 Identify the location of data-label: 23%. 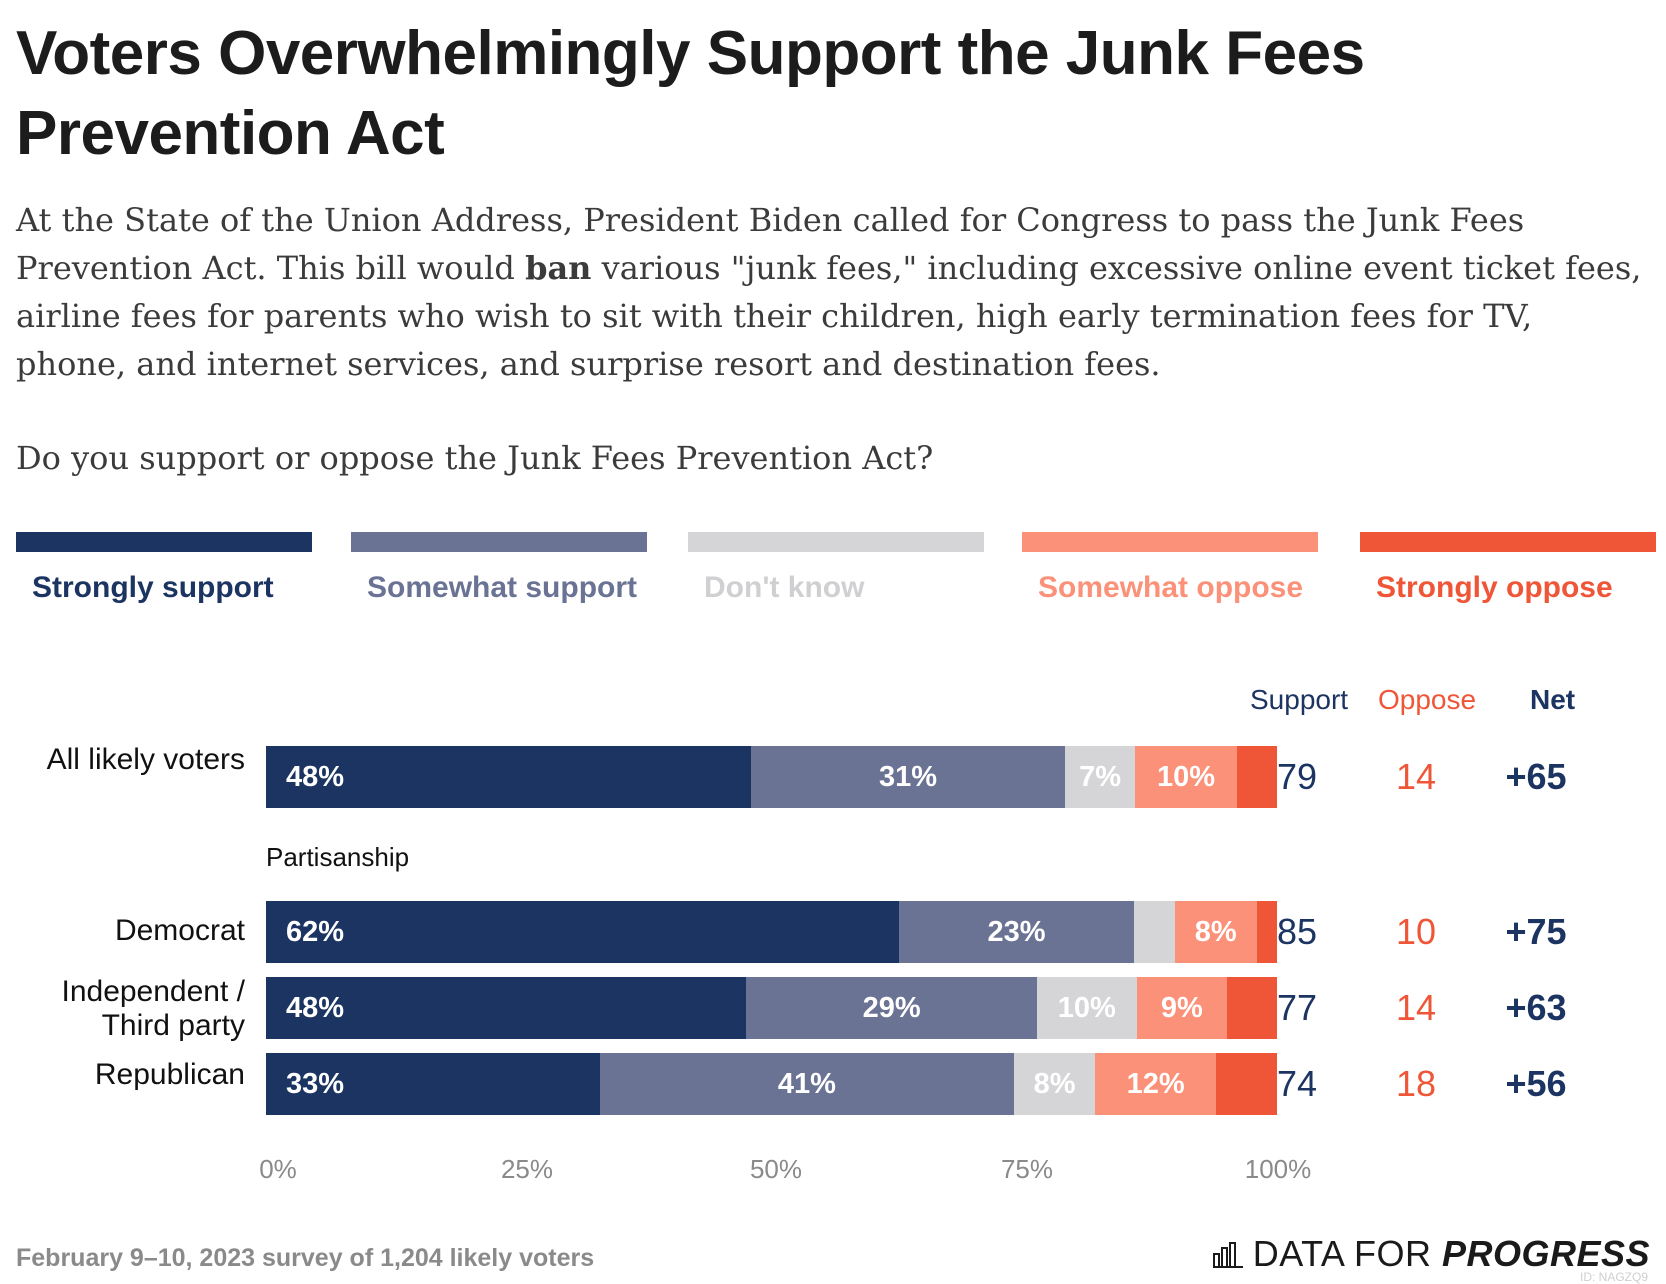
(1016, 932).